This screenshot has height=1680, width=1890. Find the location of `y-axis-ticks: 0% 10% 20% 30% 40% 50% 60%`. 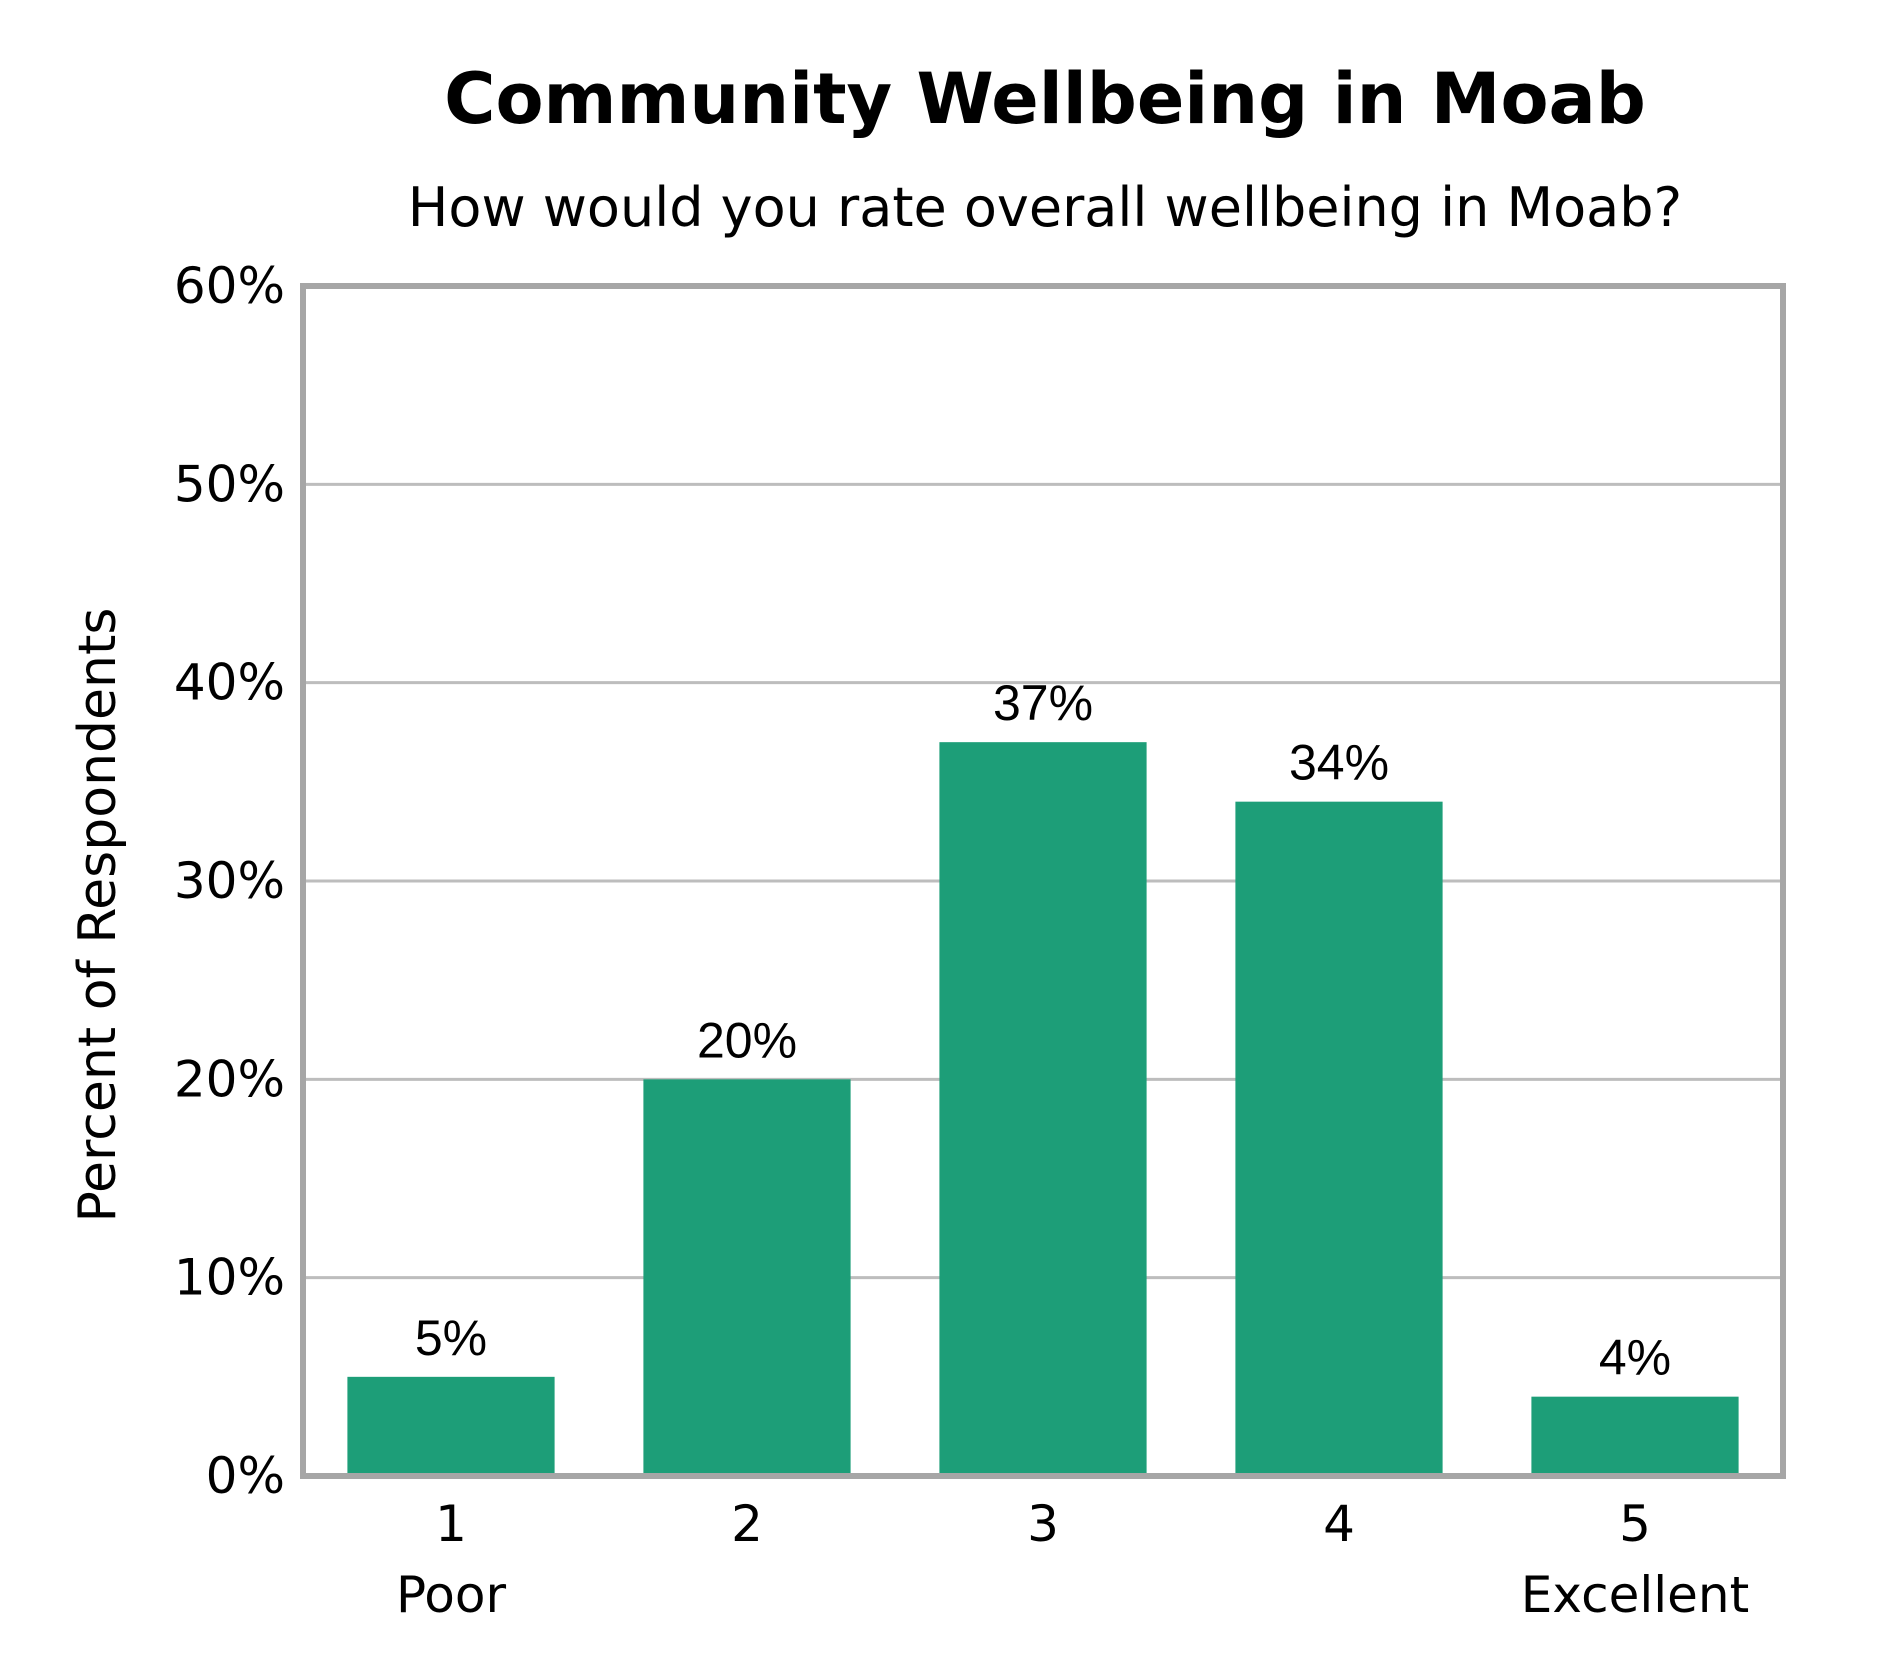

y-axis-ticks: 0% 10% 20% 30% 40% 50% 60% is located at coordinates (229, 881).